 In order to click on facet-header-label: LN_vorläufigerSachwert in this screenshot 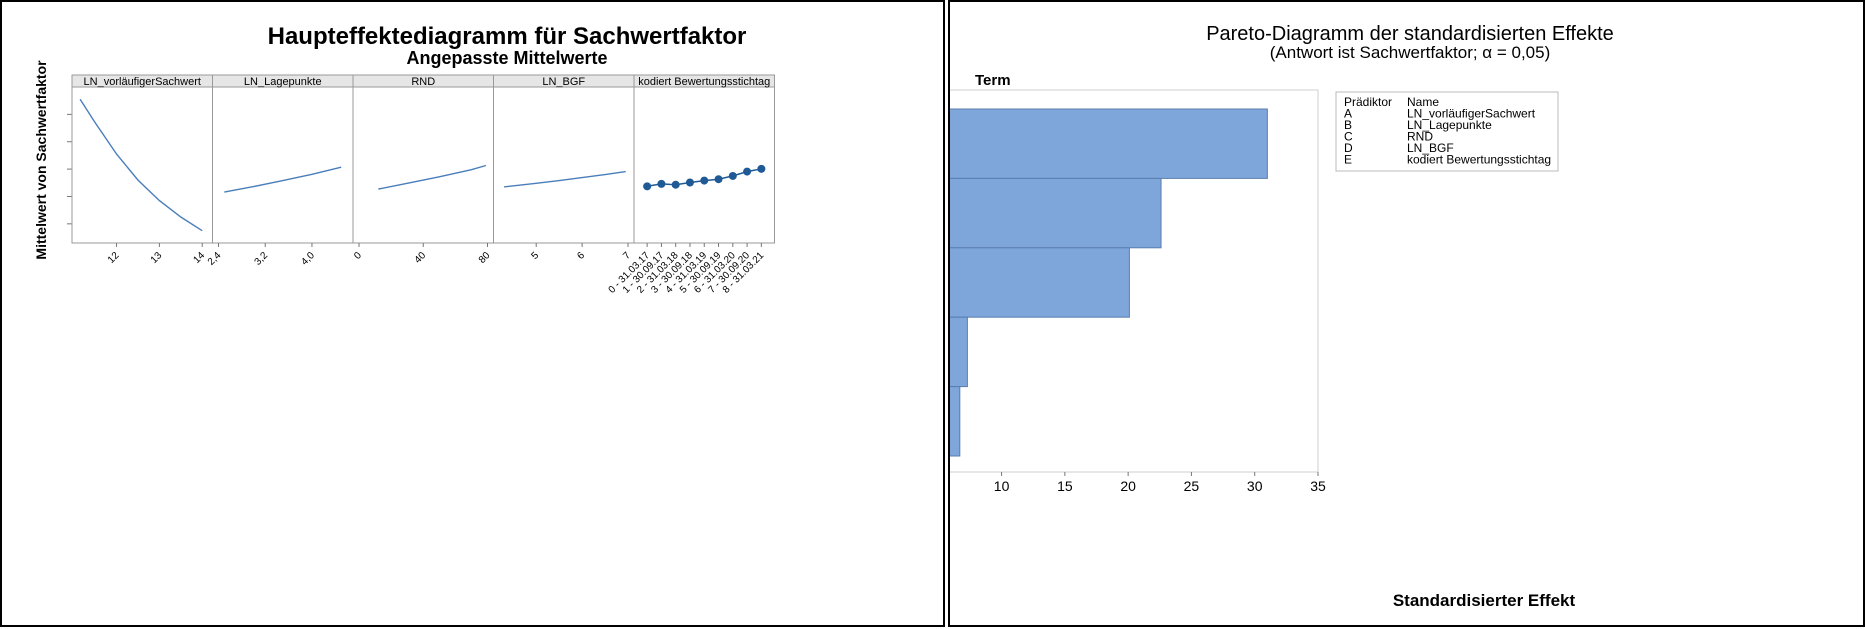, I will do `click(142, 82)`.